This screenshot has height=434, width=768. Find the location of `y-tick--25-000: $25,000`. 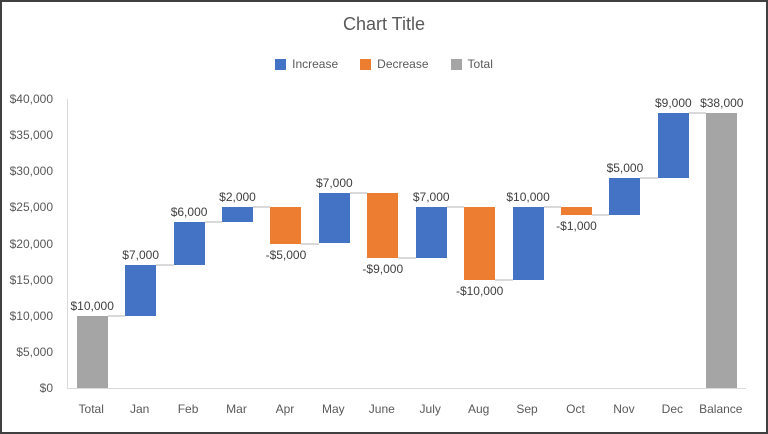

y-tick--25-000: $25,000 is located at coordinates (31, 207).